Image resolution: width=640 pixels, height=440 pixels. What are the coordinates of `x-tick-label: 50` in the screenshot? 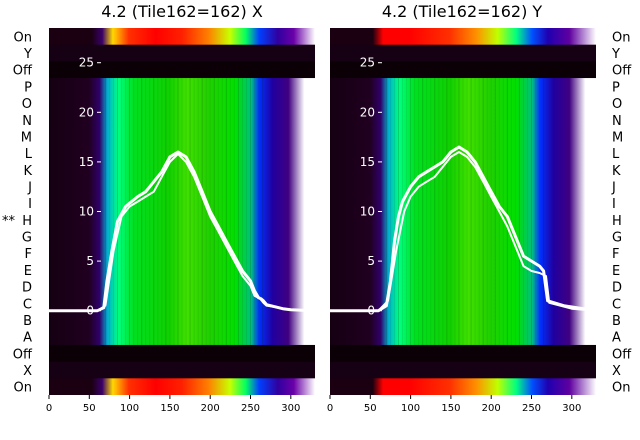 It's located at (370, 408).